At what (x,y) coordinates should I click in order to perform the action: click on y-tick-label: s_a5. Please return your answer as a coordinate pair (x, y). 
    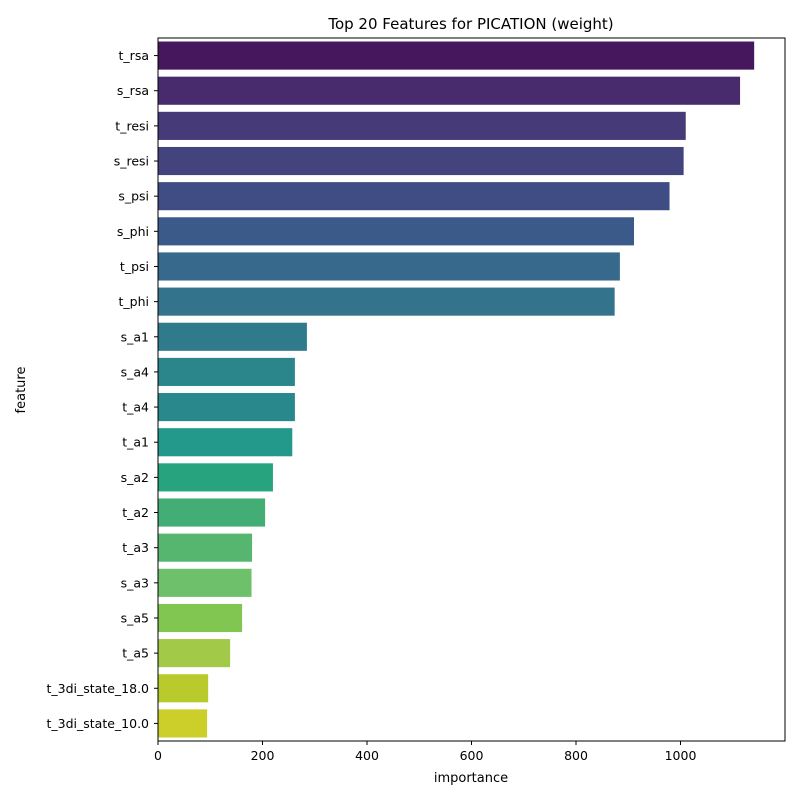
    Looking at the image, I should click on (135, 617).